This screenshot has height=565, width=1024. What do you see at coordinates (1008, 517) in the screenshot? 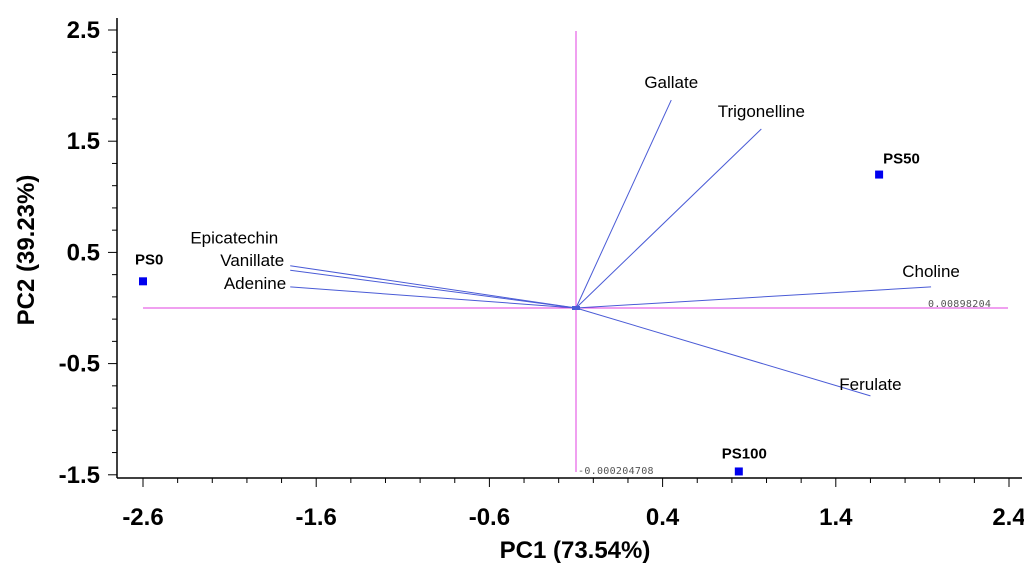
I see `x-tick-label: 2.4` at bounding box center [1008, 517].